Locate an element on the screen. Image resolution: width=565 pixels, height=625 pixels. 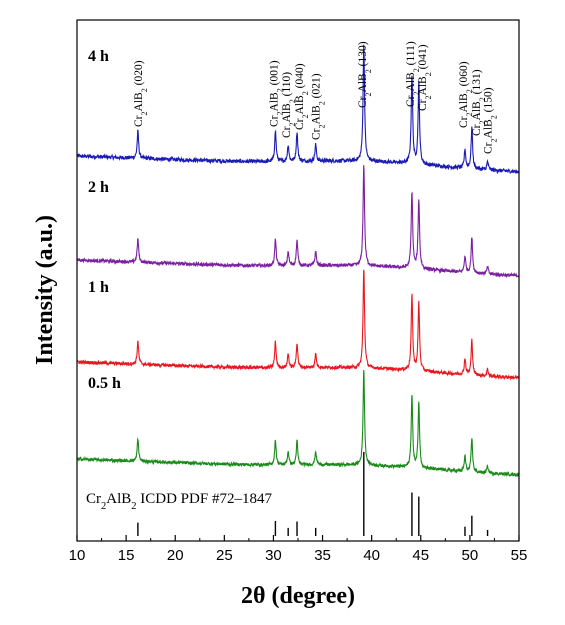
peak-label: Cr2AlB2 (150) is located at coordinates (491, 120).